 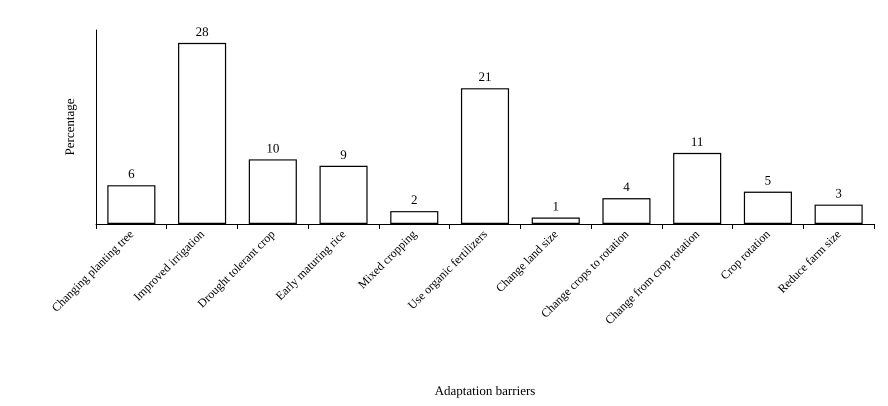 What do you see at coordinates (202, 31) in the screenshot?
I see `data-label: 28` at bounding box center [202, 31].